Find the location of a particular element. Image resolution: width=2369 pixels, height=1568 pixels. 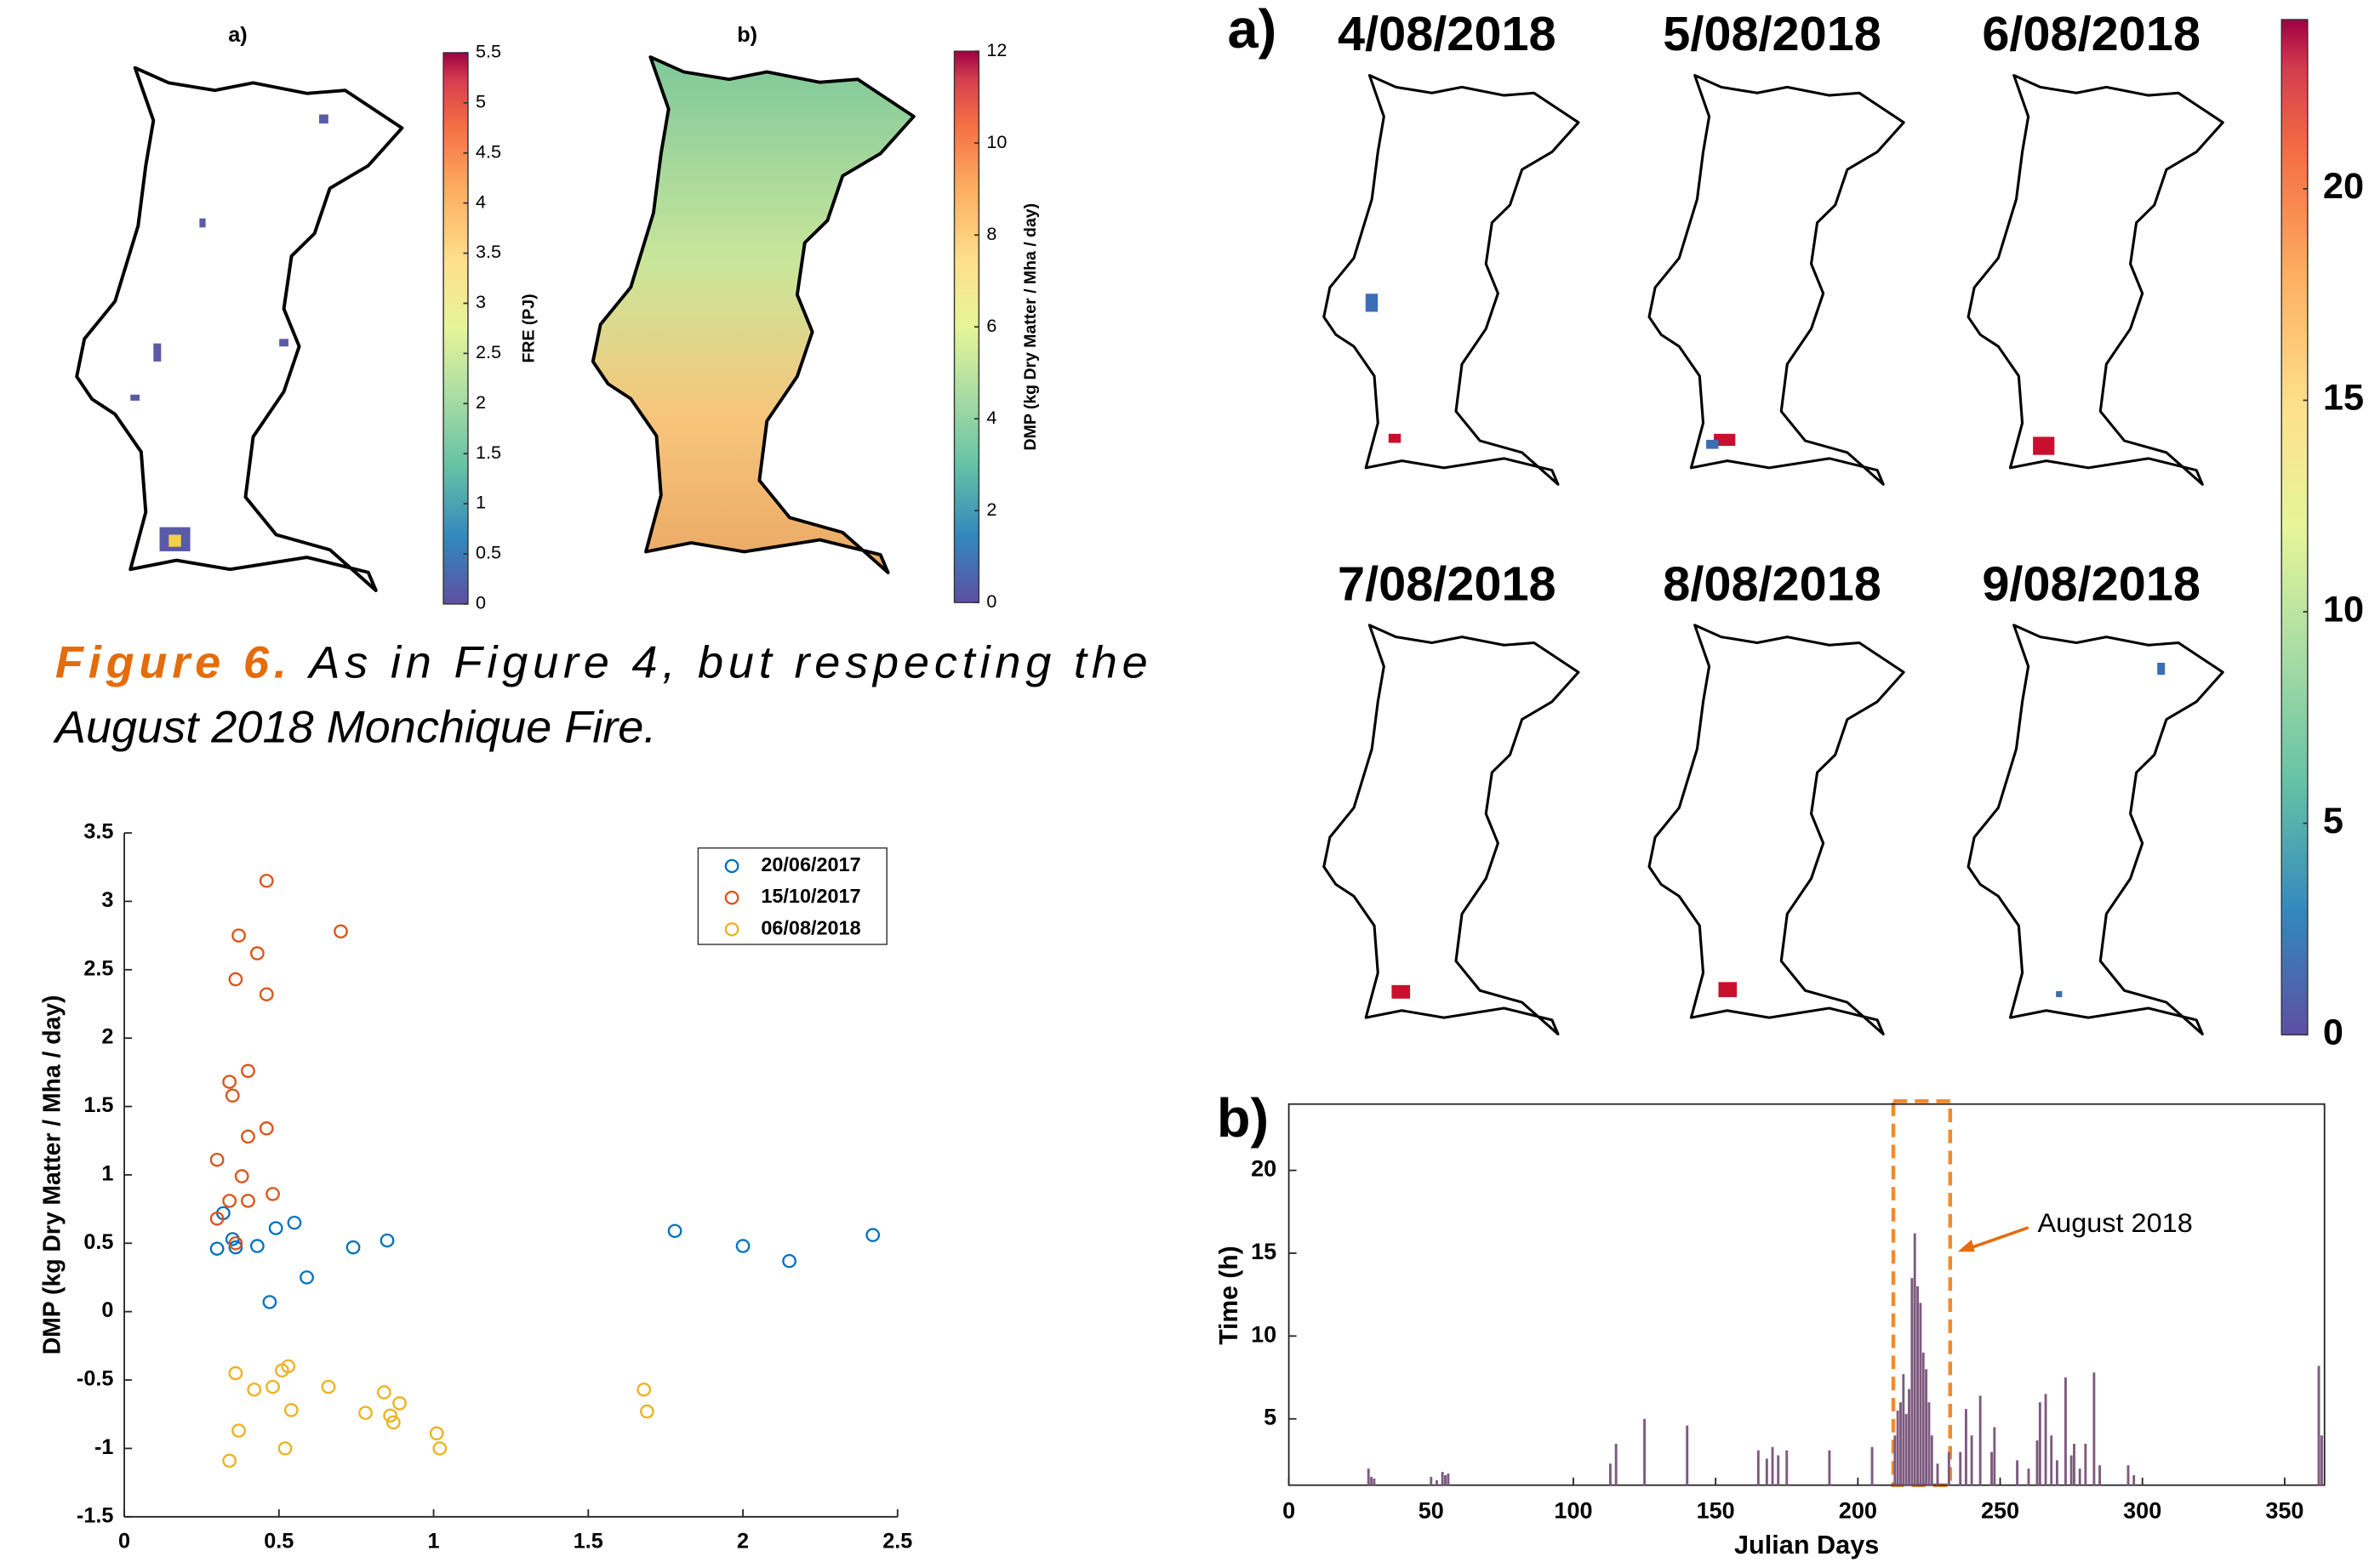

colorbar-tick-label: 5.5 is located at coordinates (488, 52).